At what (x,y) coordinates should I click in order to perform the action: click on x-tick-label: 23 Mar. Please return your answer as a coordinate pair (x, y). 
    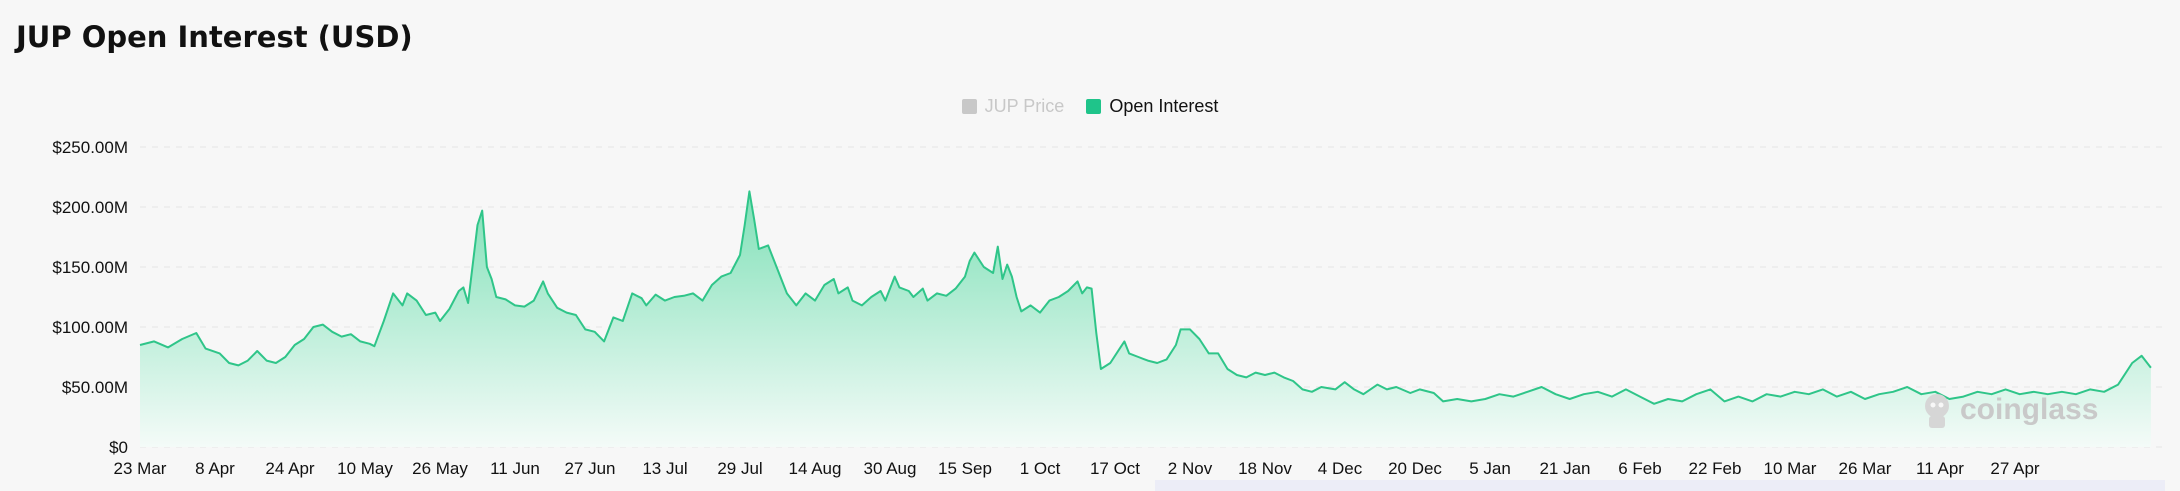
    Looking at the image, I should click on (140, 468).